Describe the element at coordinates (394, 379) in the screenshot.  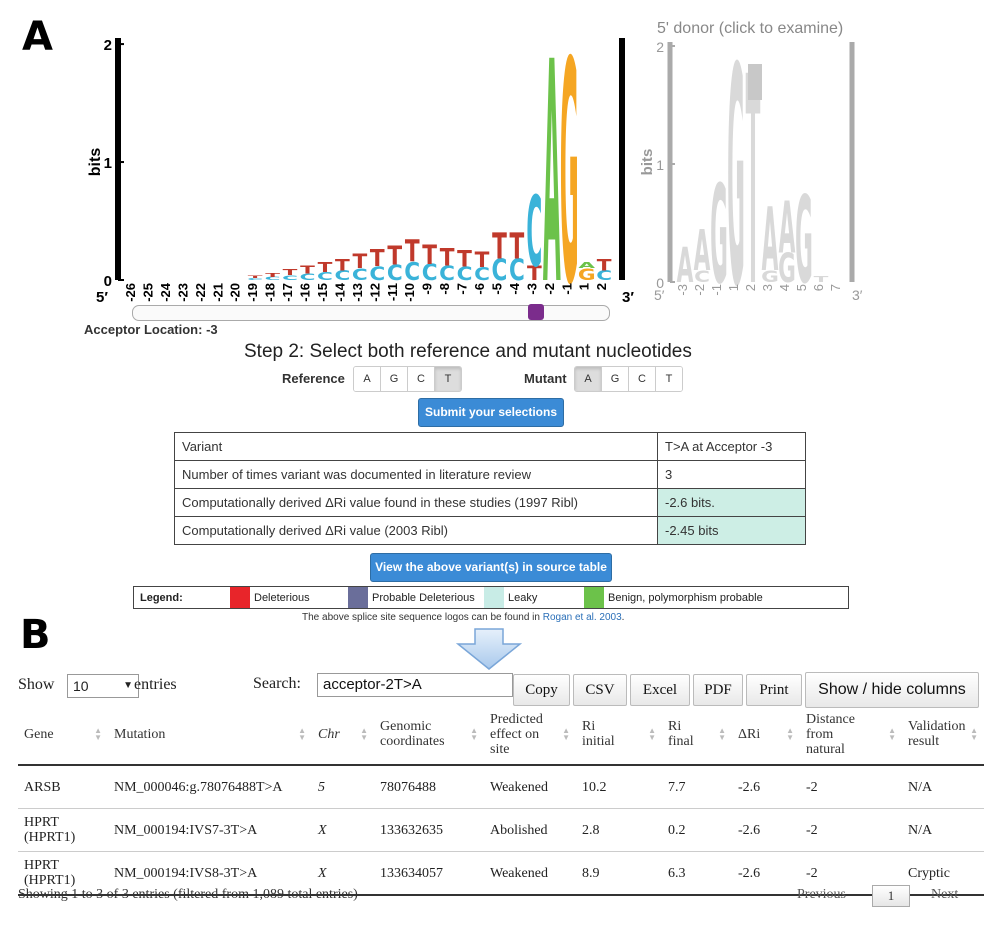
I see `reference-option-g: G` at that location.